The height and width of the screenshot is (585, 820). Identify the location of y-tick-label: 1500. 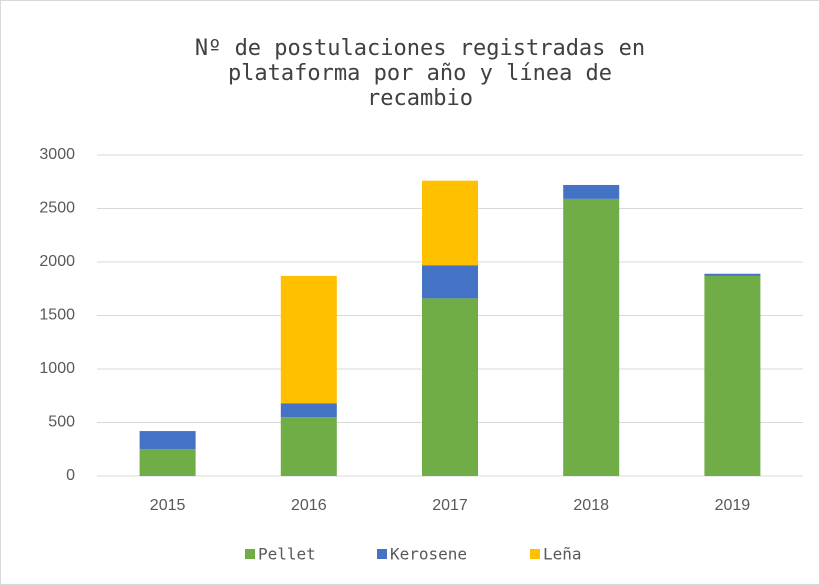
(57, 315).